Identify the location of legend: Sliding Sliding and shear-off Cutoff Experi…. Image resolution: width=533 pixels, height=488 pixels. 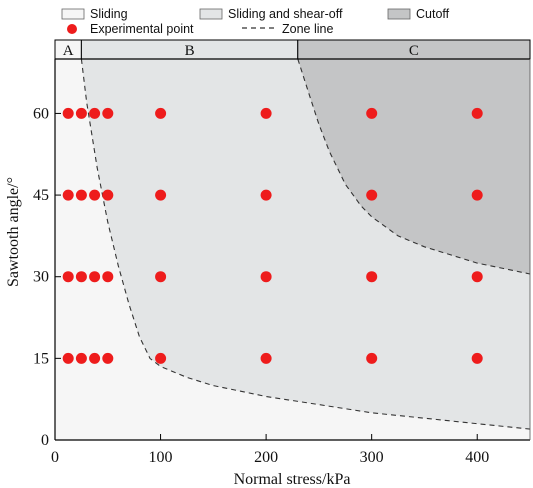
(292, 21).